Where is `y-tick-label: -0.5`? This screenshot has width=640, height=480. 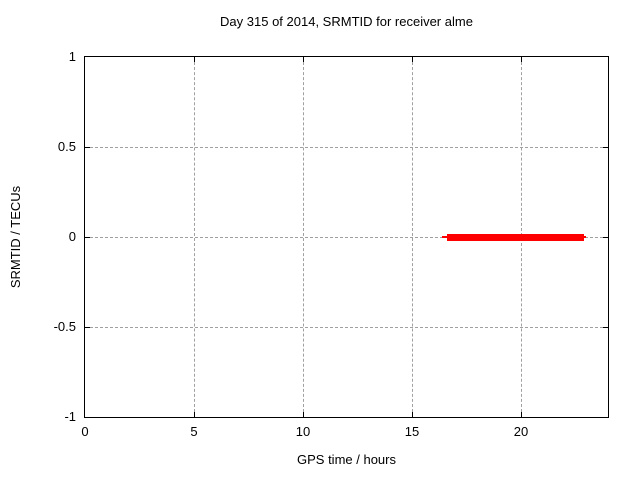 y-tick-label: -0.5 is located at coordinates (64, 326).